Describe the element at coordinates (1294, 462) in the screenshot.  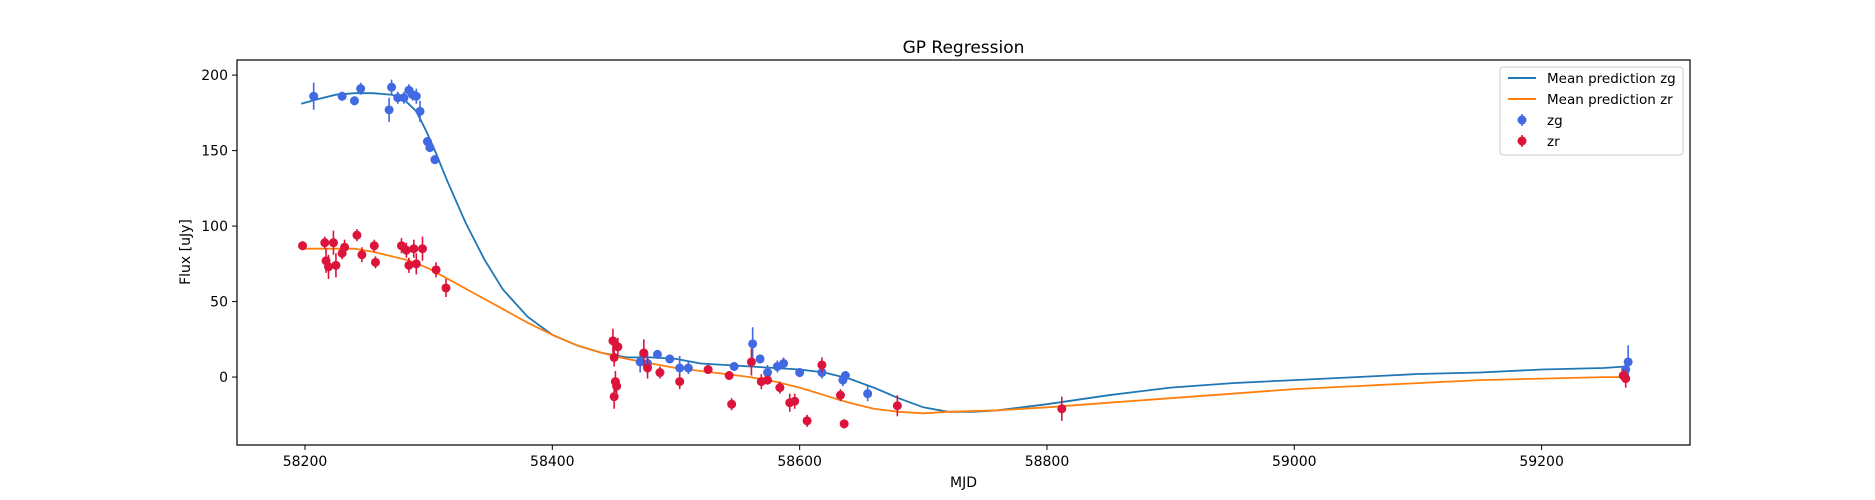
I see `x-tick-label: 59000` at that location.